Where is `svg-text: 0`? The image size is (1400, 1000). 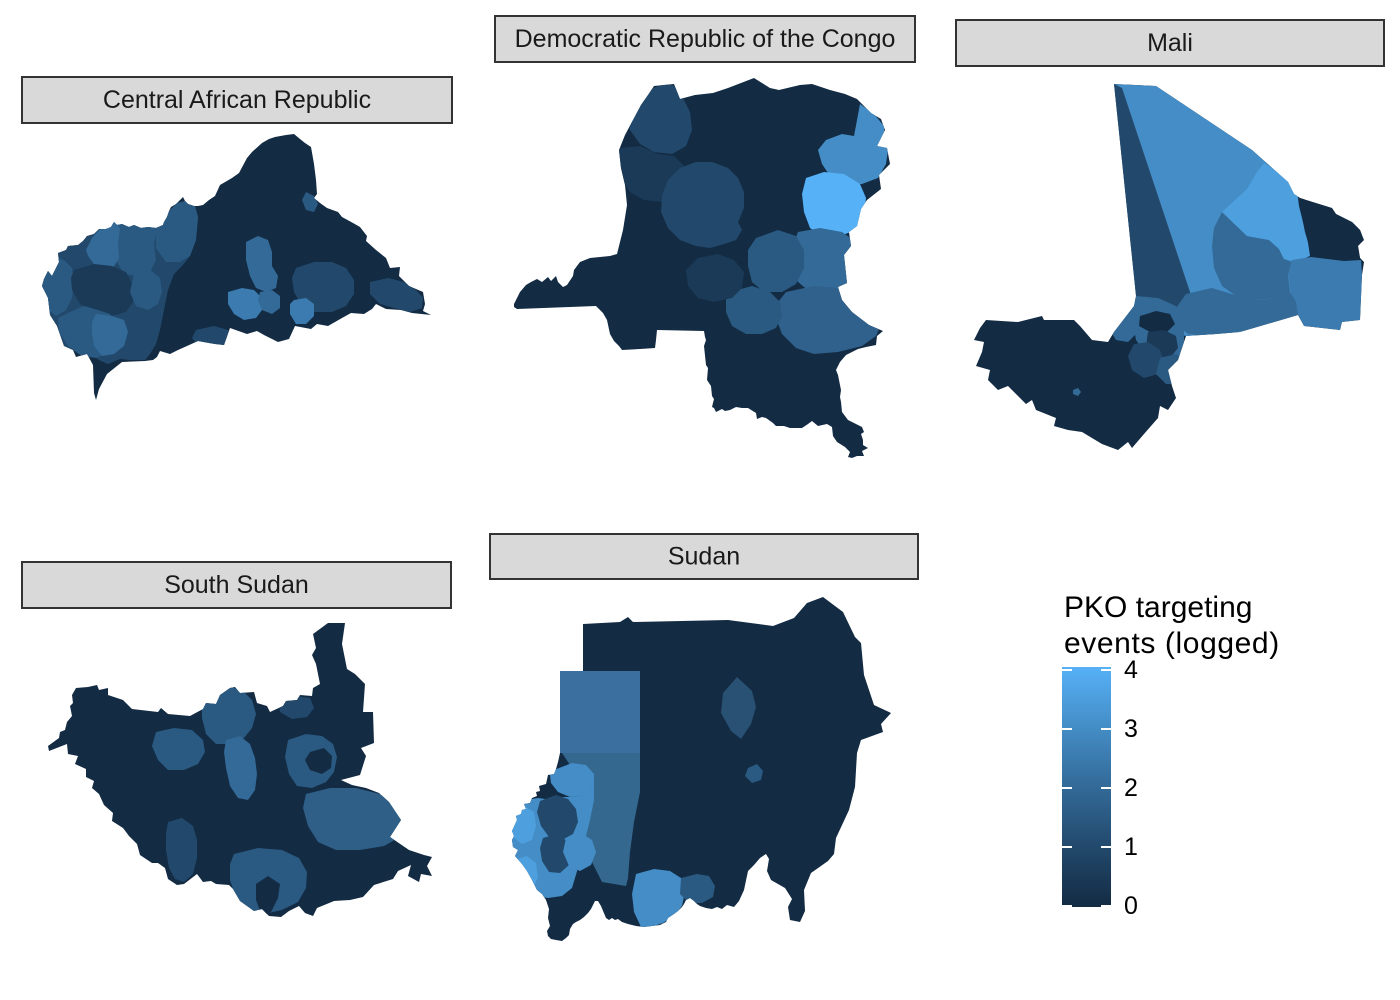
svg-text: 0 is located at coordinates (1131, 906).